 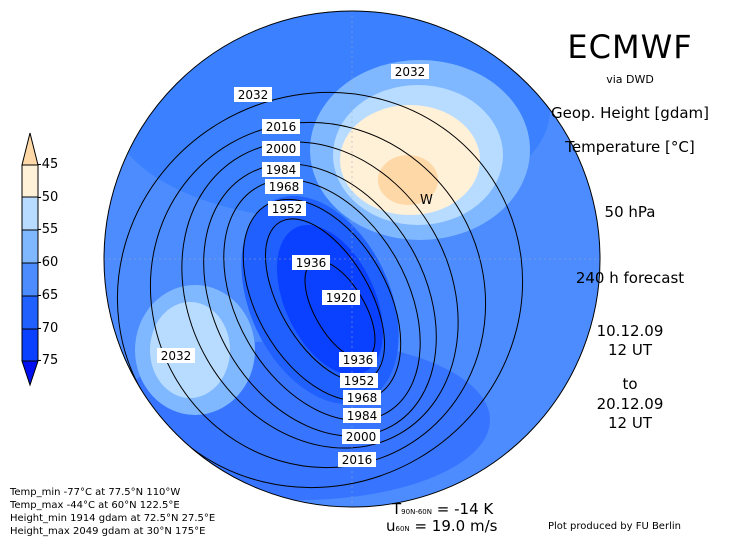 I want to click on colorbar-label: -70, so click(x=48, y=328).